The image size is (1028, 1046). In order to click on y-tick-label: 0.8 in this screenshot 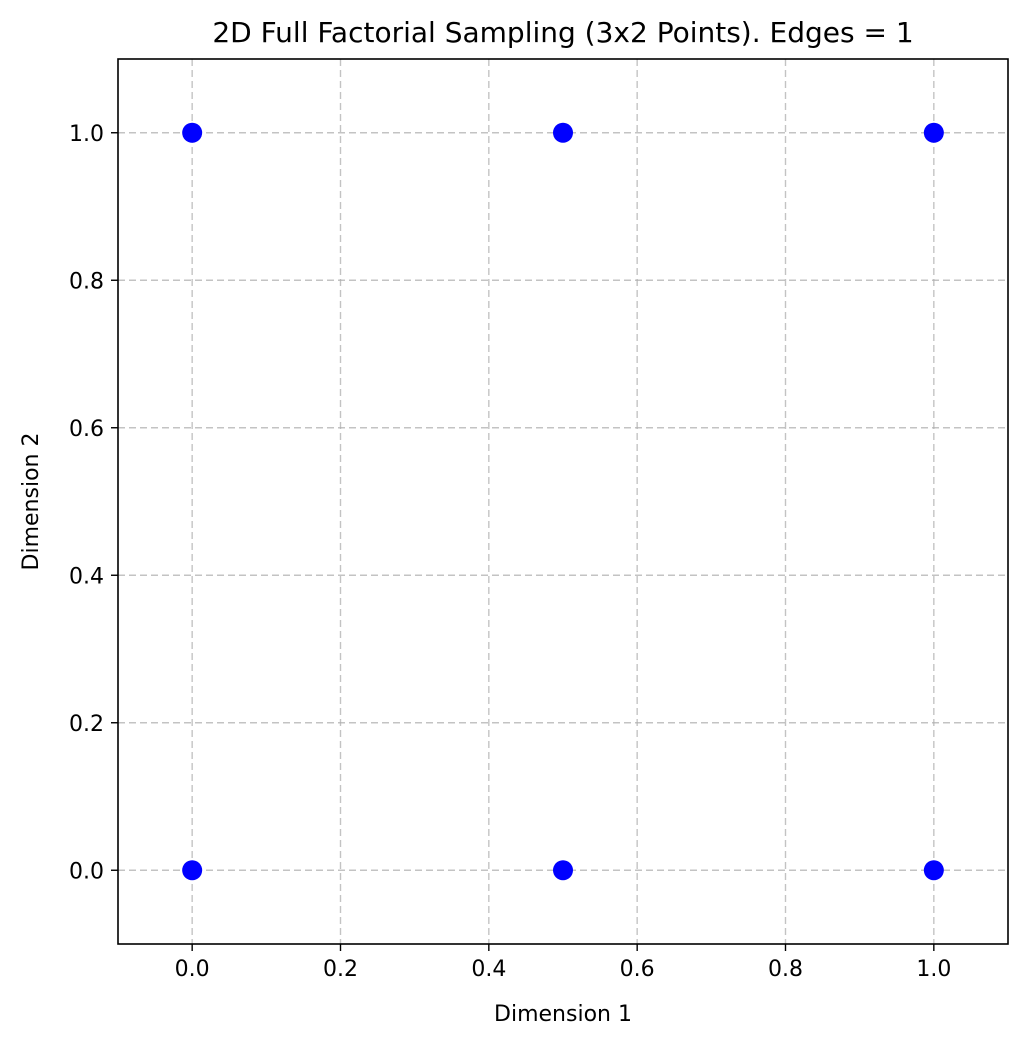, I will do `click(86, 281)`.